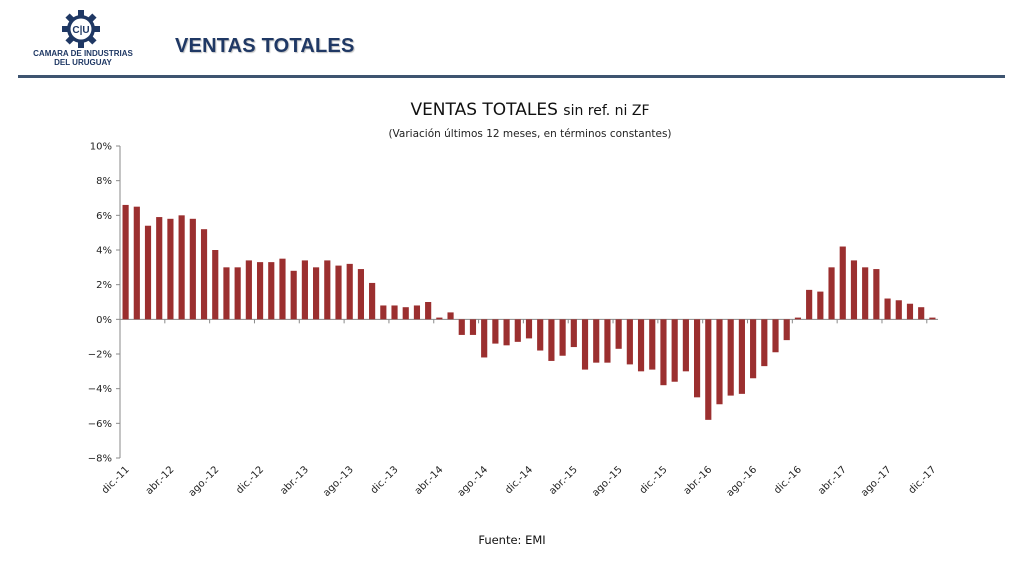 The height and width of the screenshot is (576, 1024). Describe the element at coordinates (654, 480) in the screenshot. I see `x-tick-label: dic.-15` at that location.